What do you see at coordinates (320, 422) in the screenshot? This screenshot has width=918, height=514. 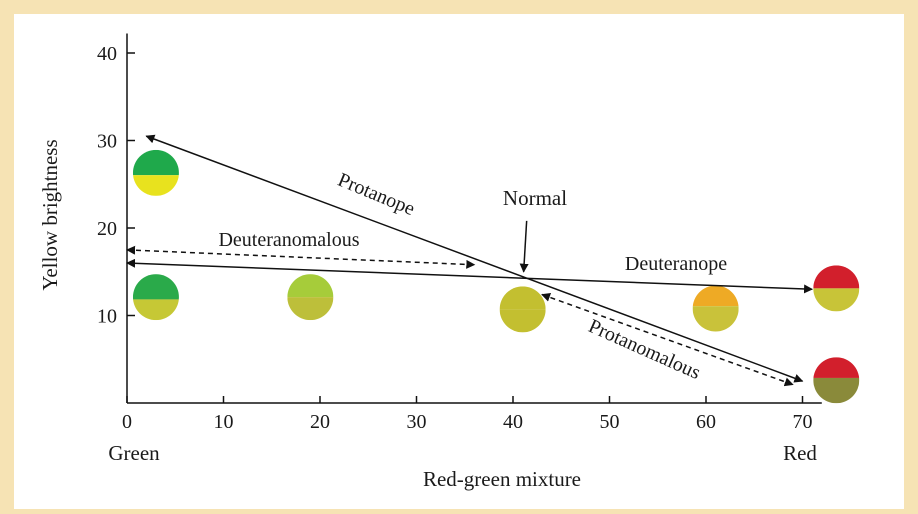 I see `x-tick-label: 20` at bounding box center [320, 422].